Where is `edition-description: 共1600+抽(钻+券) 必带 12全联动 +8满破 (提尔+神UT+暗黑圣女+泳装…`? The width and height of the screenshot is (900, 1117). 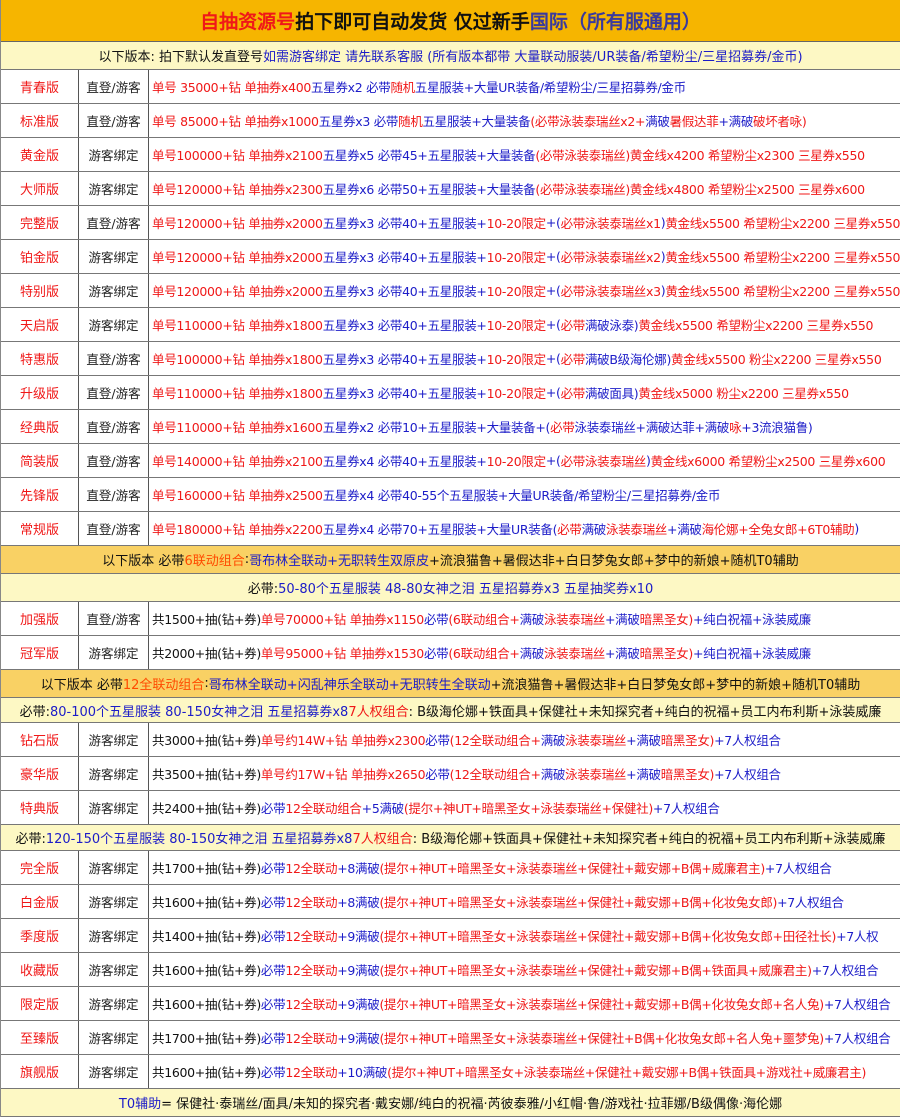 edition-description: 共1600+抽(钻+券) 必带 12全联动 +8满破 (提尔+神UT+暗黑圣女+泳装… is located at coordinates (524, 901).